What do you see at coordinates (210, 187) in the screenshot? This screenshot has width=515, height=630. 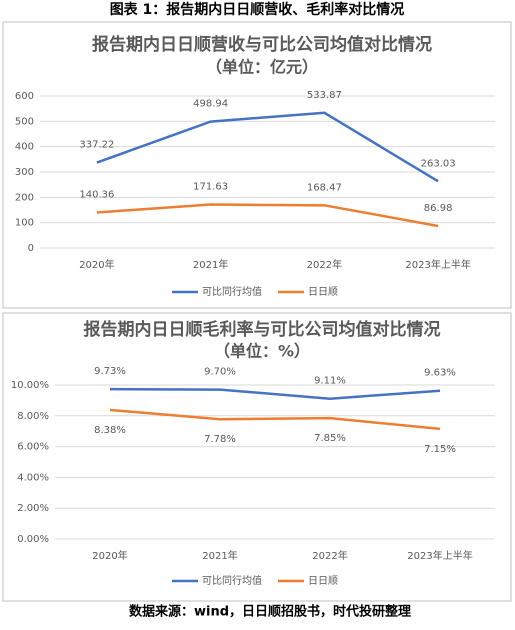 I see `data-label: 171.63` at bounding box center [210, 187].